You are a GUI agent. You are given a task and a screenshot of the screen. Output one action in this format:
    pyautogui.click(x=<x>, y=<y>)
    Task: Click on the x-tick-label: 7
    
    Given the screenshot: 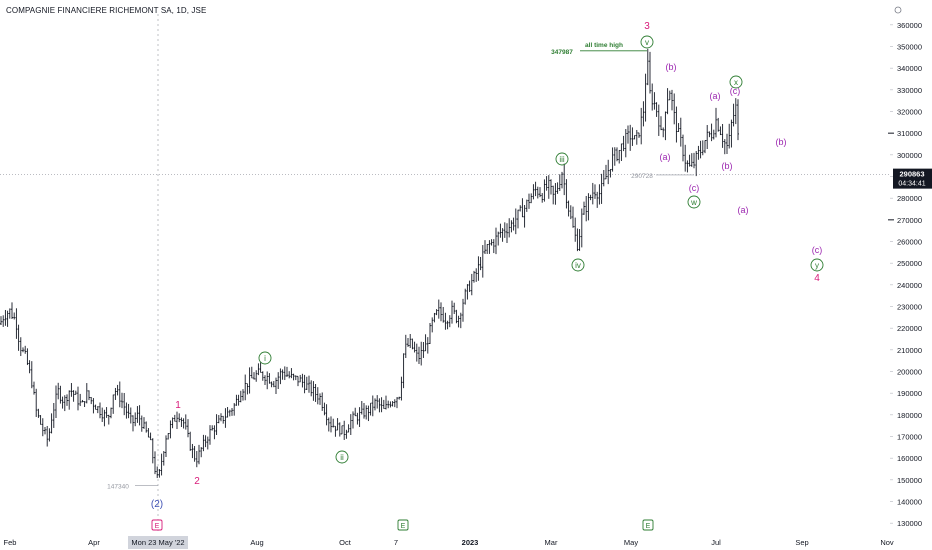 What is the action you would take?
    pyautogui.click(x=396, y=542)
    